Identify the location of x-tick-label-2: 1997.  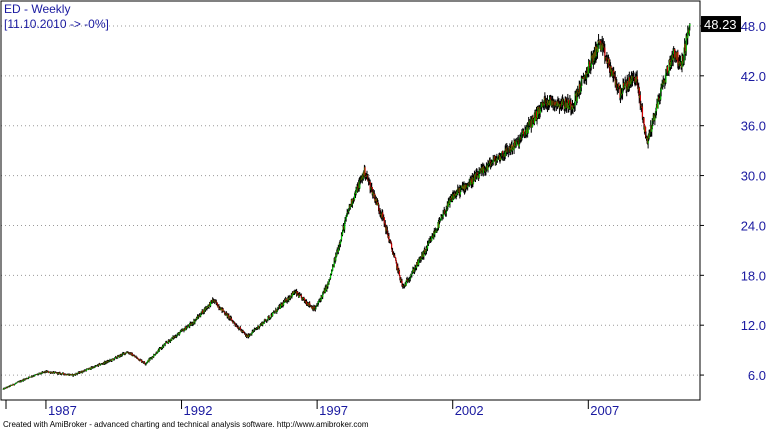
(333, 410).